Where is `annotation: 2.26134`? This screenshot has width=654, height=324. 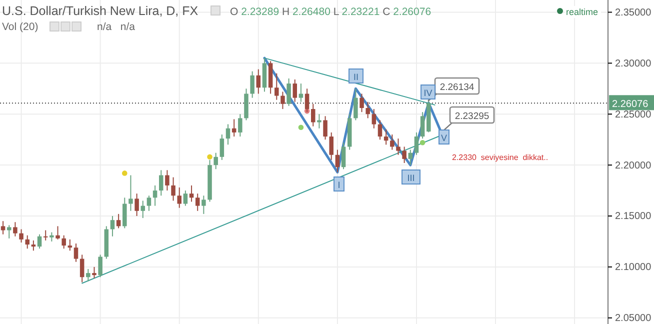
annotation: 2.26134 is located at coordinates (457, 87).